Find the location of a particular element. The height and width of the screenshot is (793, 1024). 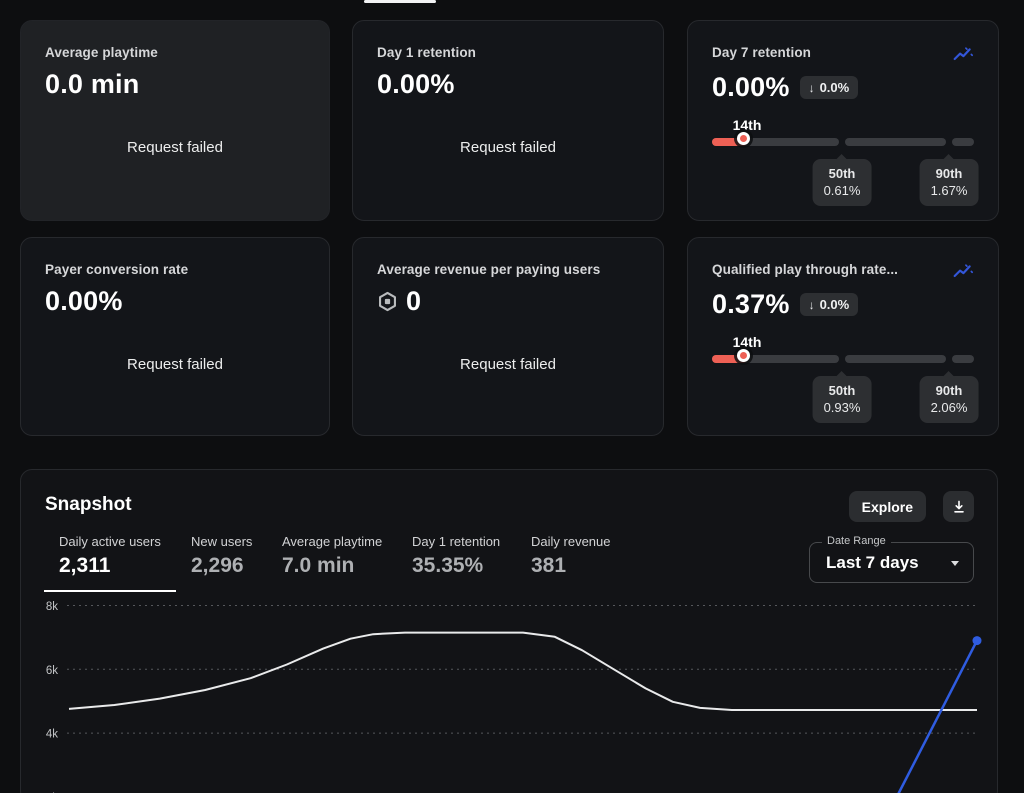

date-range-value: Last 7 days is located at coordinates (872, 562).